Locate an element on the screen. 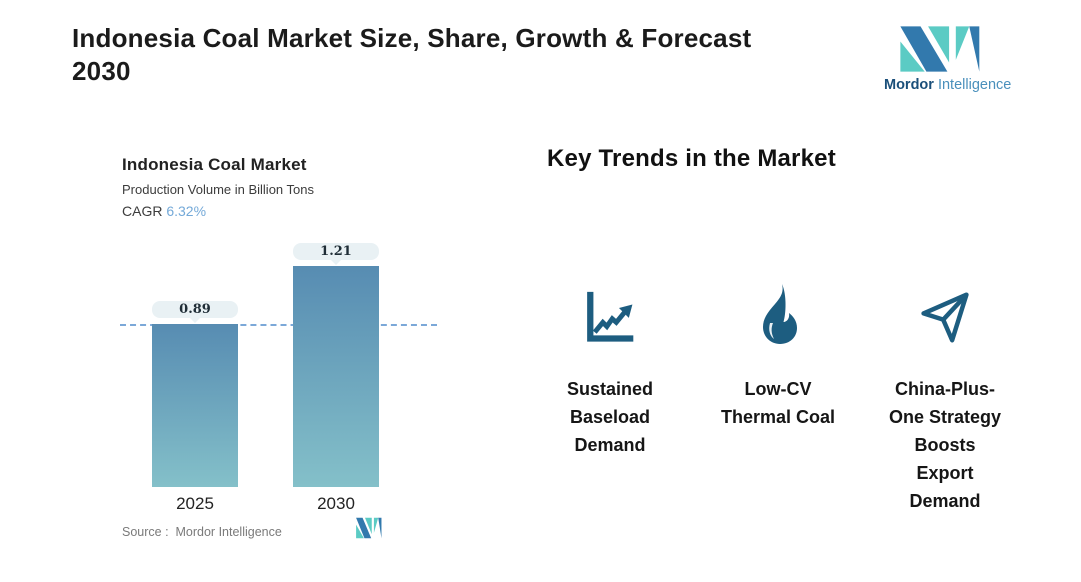 This screenshot has width=1081, height=582. mordor-intelligence-mini-logo-icon is located at coordinates (369, 528).